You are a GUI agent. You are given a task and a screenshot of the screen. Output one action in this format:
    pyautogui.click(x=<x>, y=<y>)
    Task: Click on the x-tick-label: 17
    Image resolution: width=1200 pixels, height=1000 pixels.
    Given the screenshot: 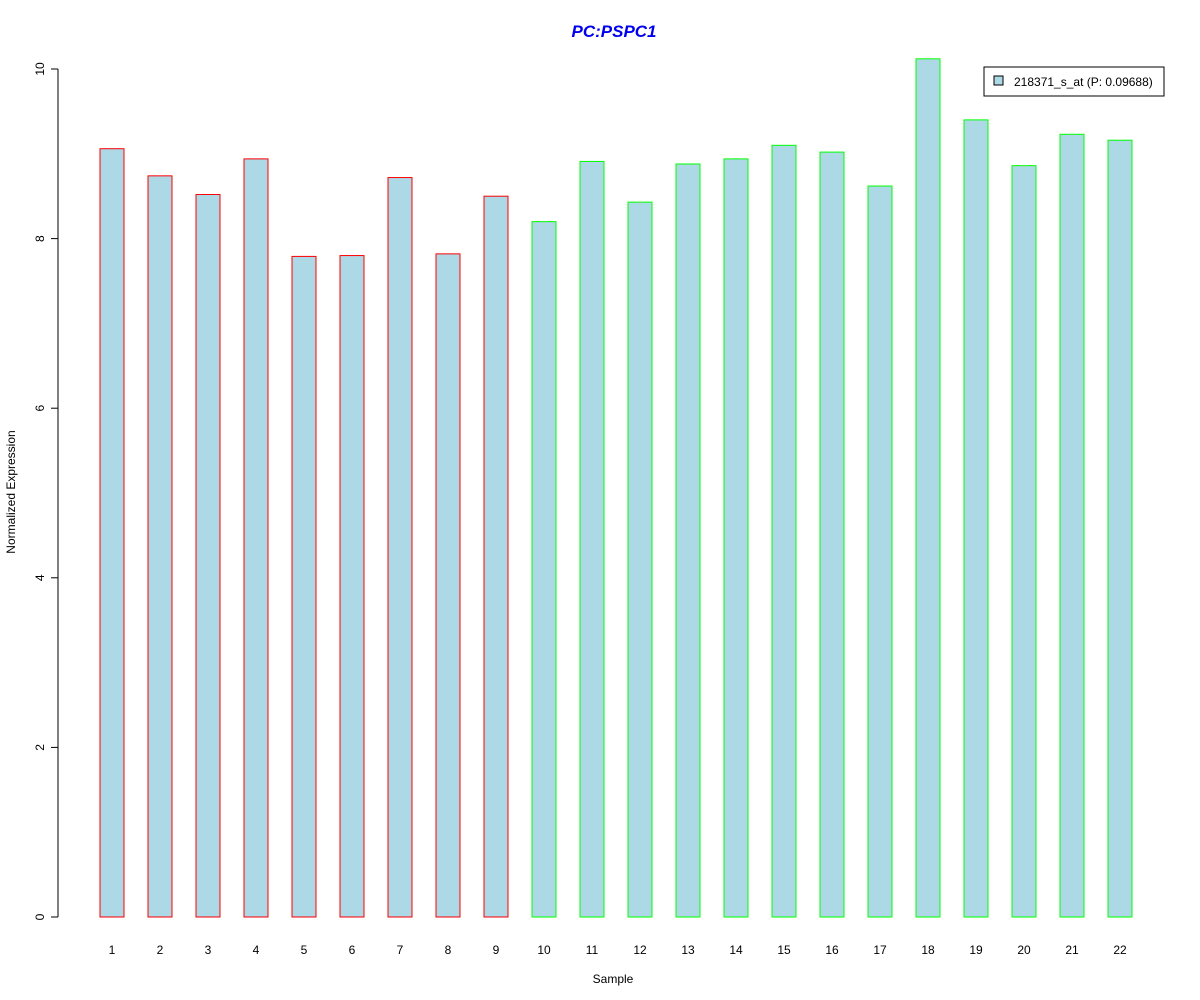 What is the action you would take?
    pyautogui.click(x=880, y=950)
    